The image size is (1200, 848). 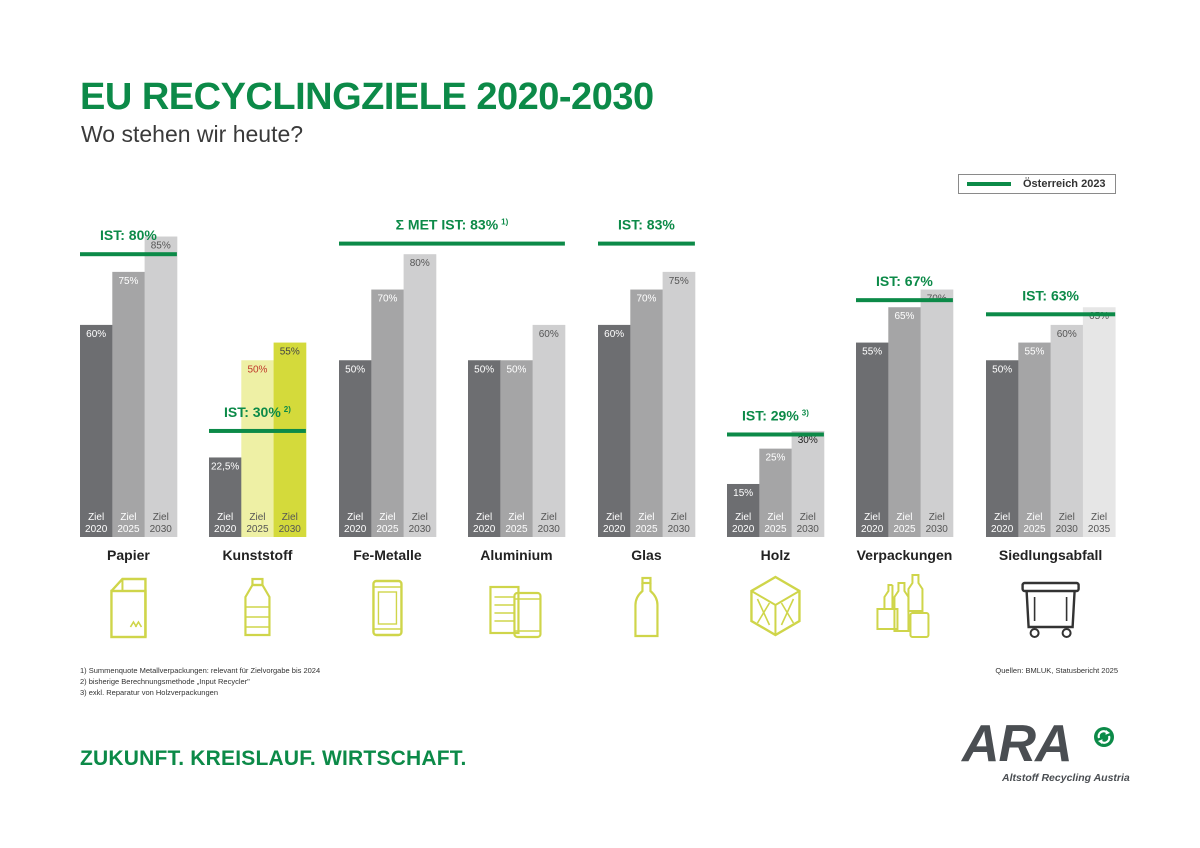 What do you see at coordinates (420, 395) in the screenshot?
I see `bar-fe-metalle-2030` at bounding box center [420, 395].